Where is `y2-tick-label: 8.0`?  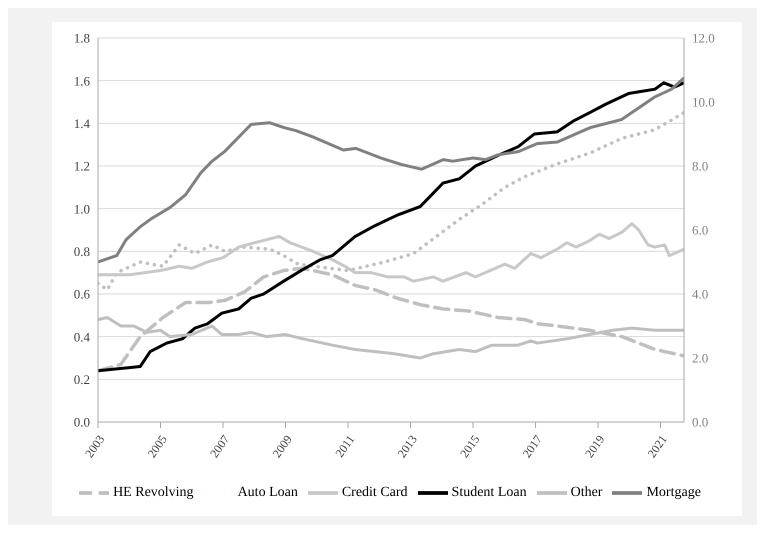
y2-tick-label: 8.0 is located at coordinates (700, 166).